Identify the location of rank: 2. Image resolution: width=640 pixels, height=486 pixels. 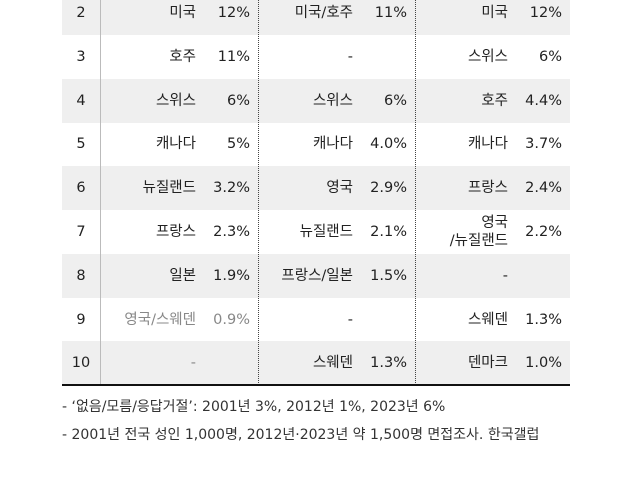
(81, 13).